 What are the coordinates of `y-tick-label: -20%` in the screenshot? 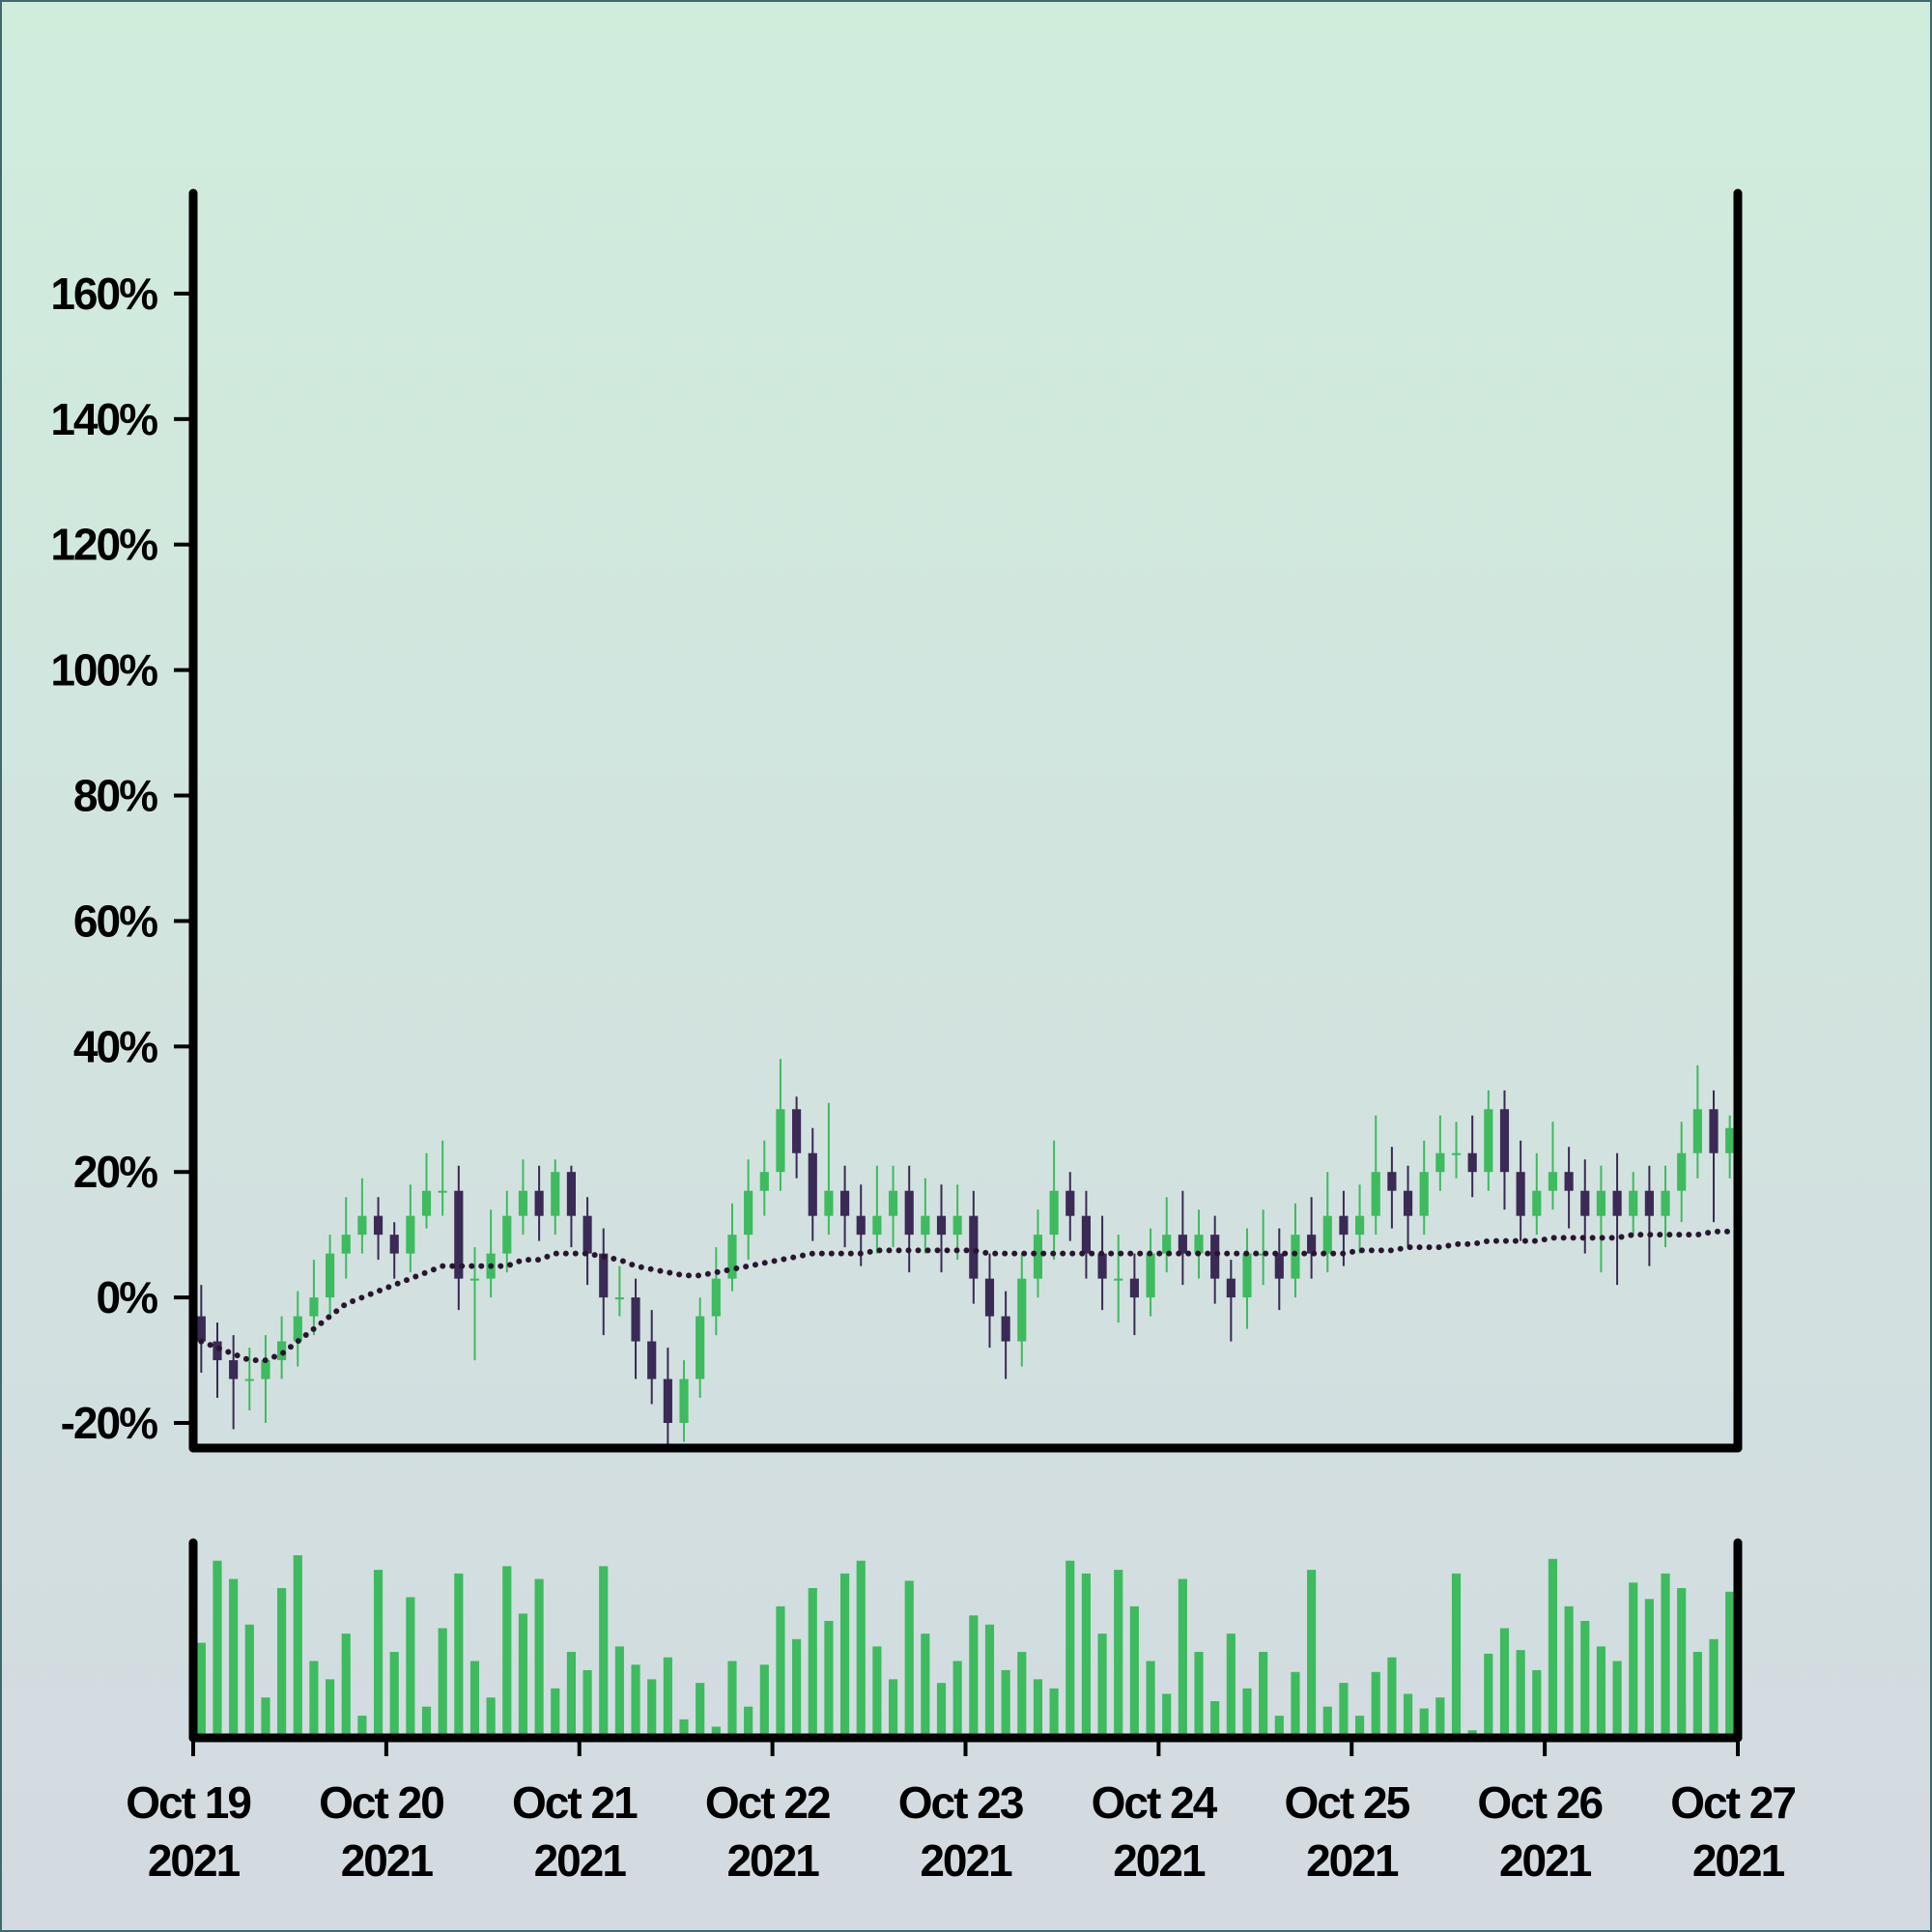 It's located at (109, 1423).